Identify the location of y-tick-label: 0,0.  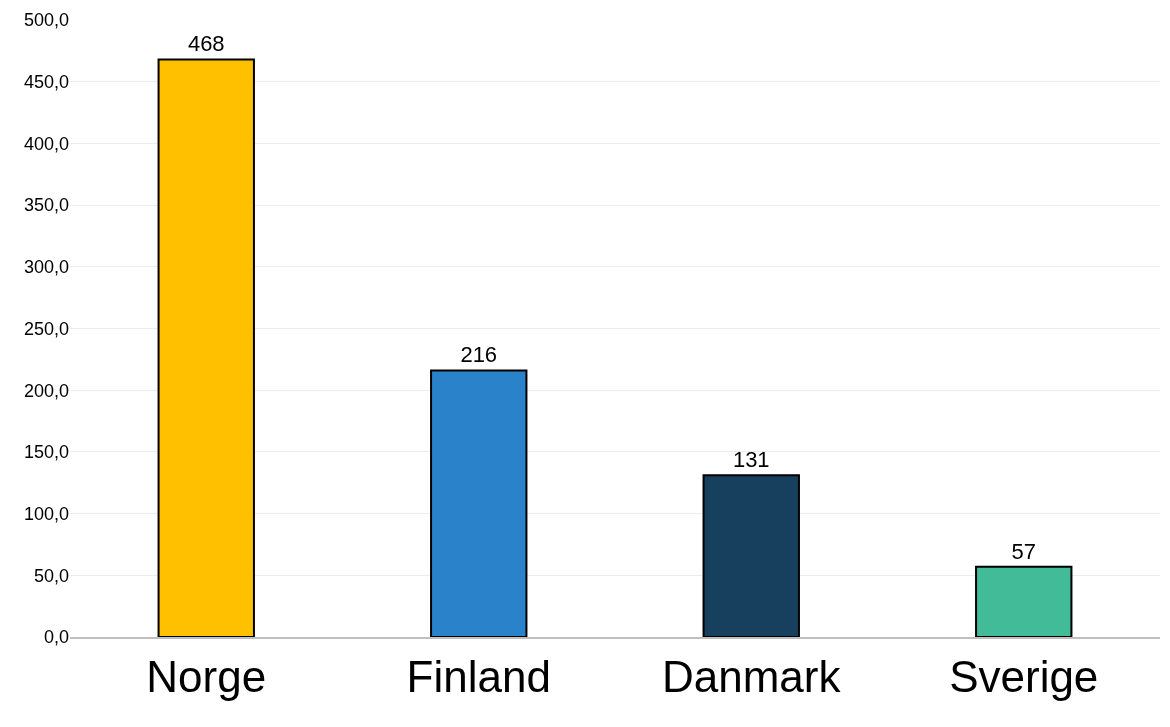
(56, 637).